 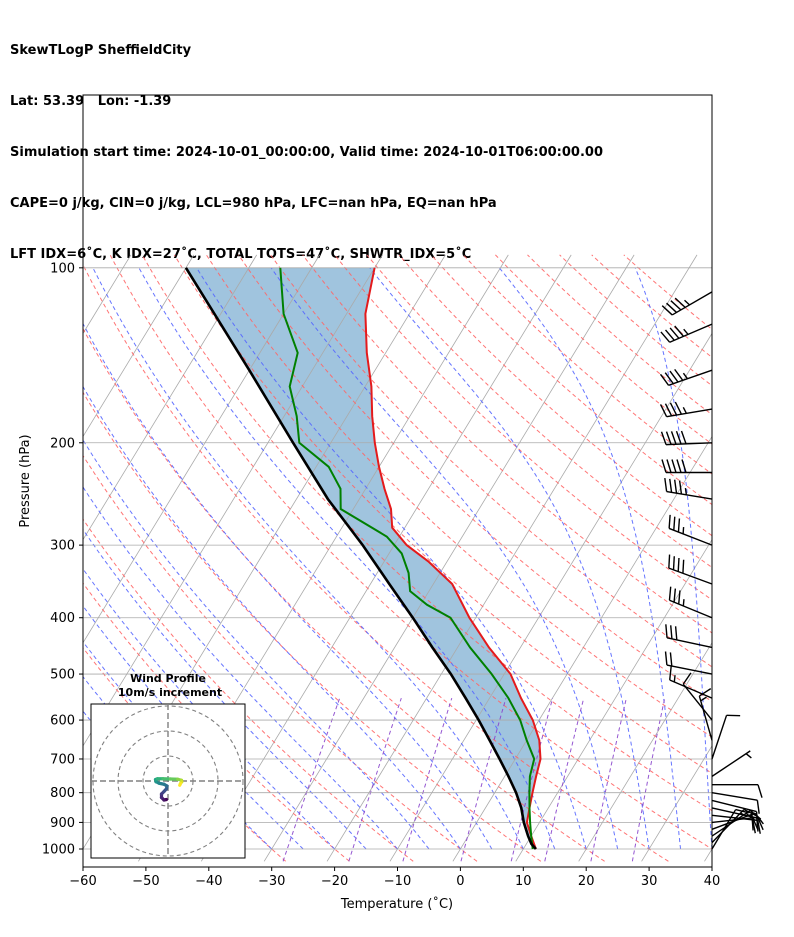 What do you see at coordinates (523, 881) in the screenshot?
I see `x-tick-label: 10` at bounding box center [523, 881].